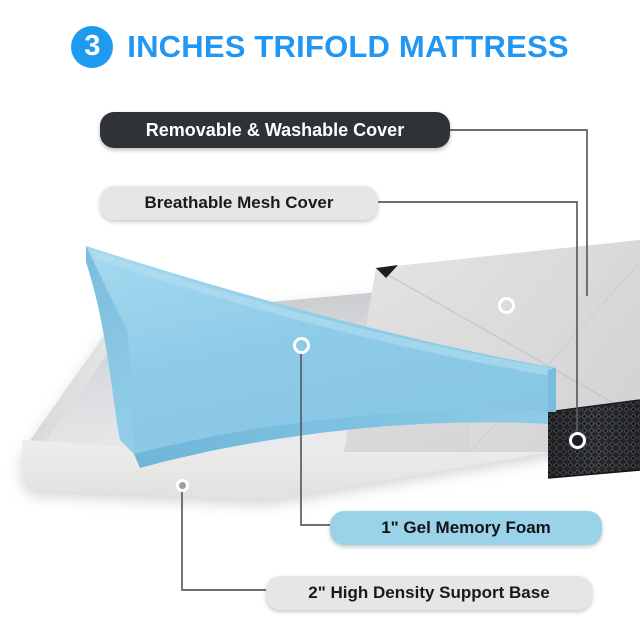 Image resolution: width=640 pixels, height=640 pixels. I want to click on page-title: 3 INCHES TRIFOLD MATTRESS, so click(320, 47).